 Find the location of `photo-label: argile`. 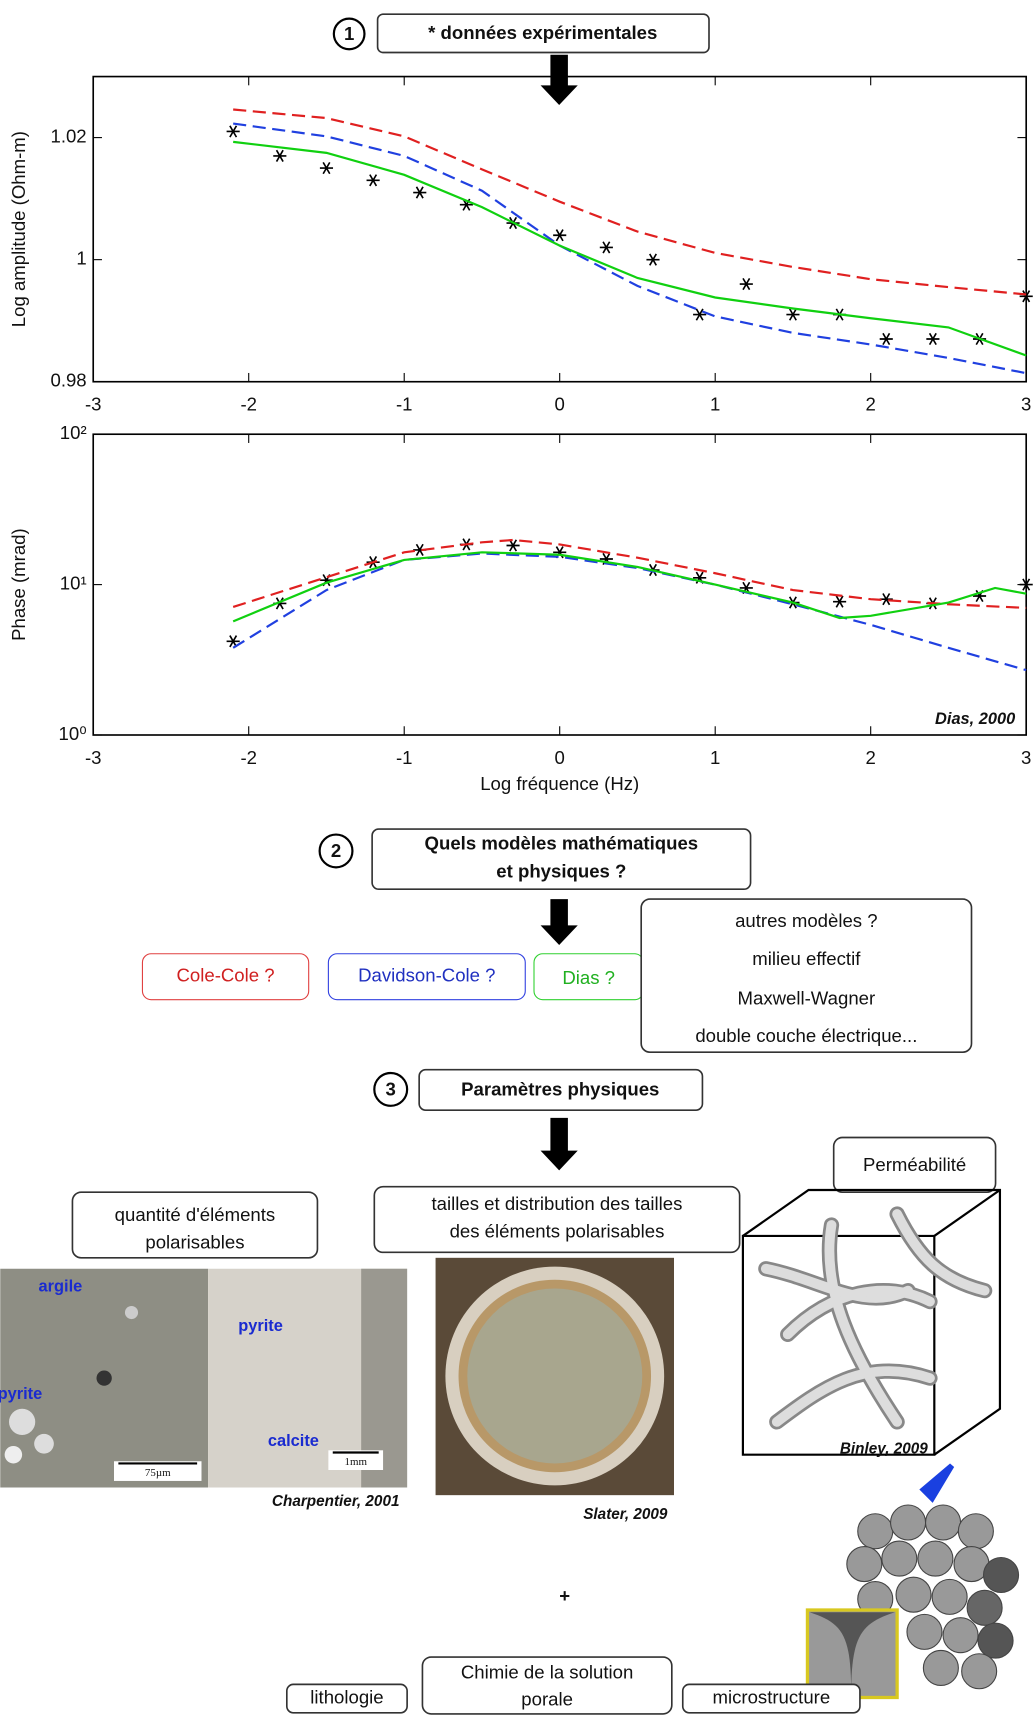

photo-label: argile is located at coordinates (61, 1287).